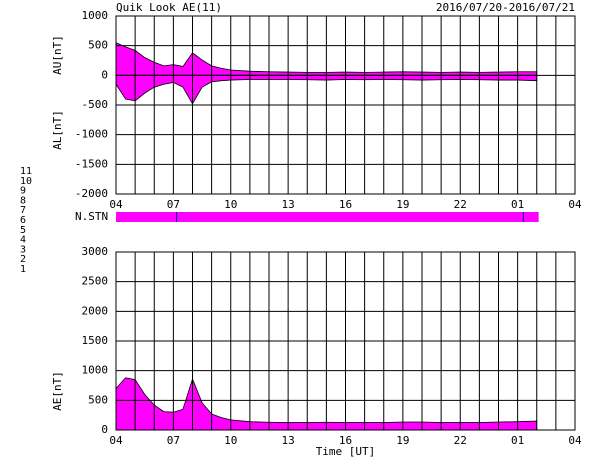  I want to click on legend-entry: 1, so click(23, 269).